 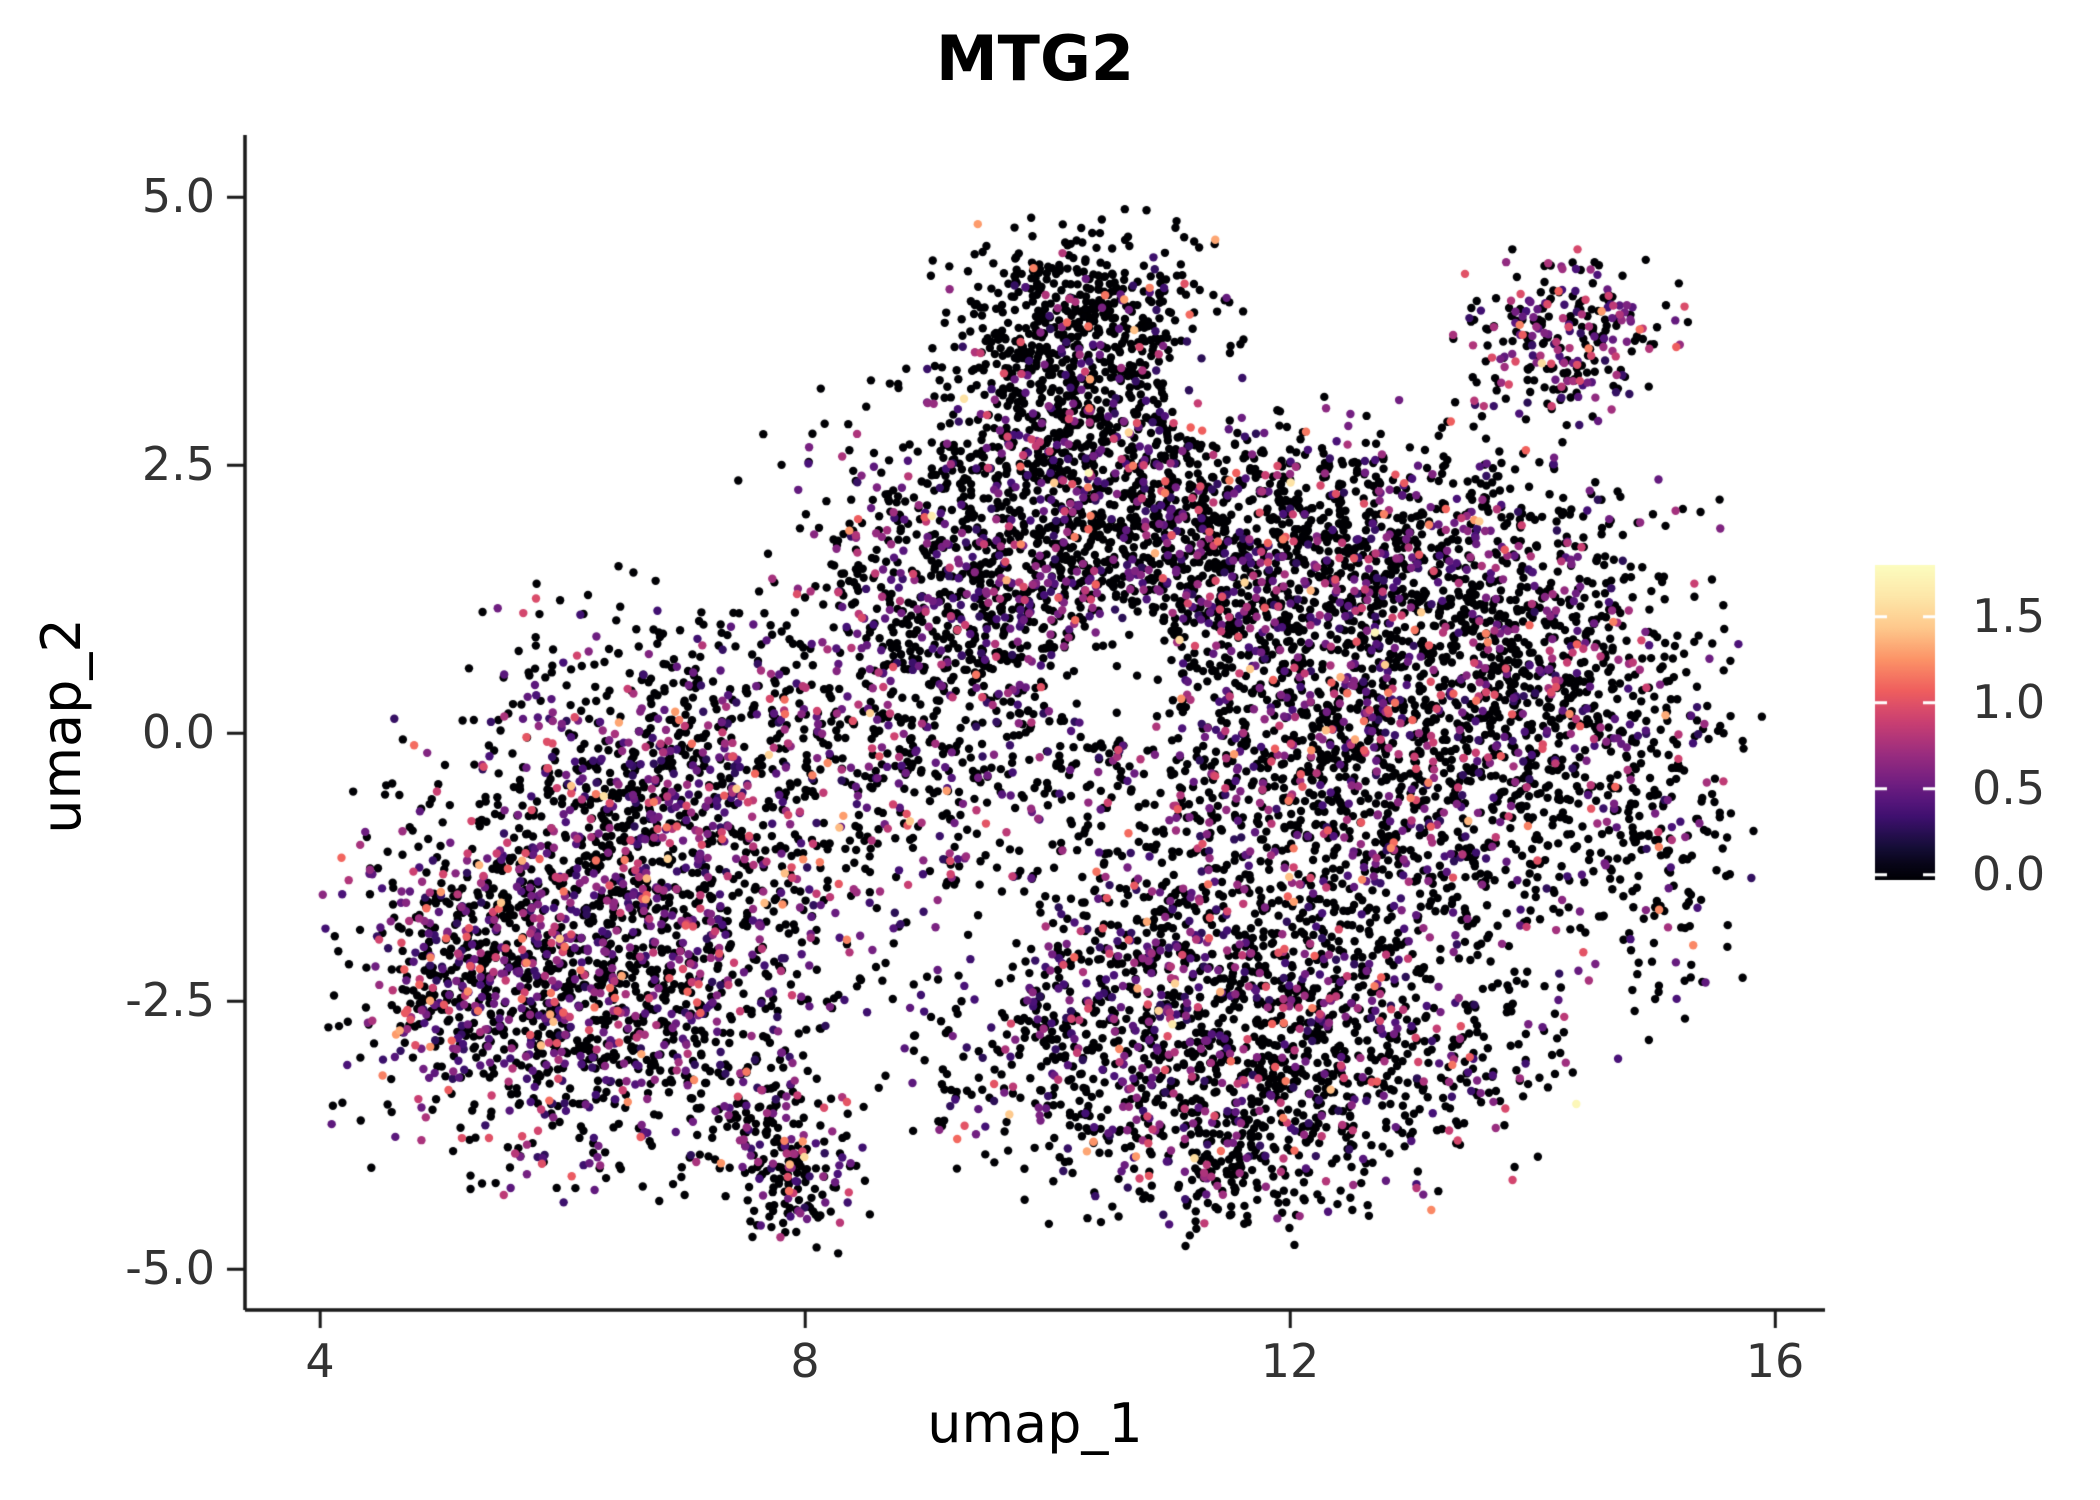 I want to click on colorbar-label-0-5: 0.5, so click(x=2009, y=788).